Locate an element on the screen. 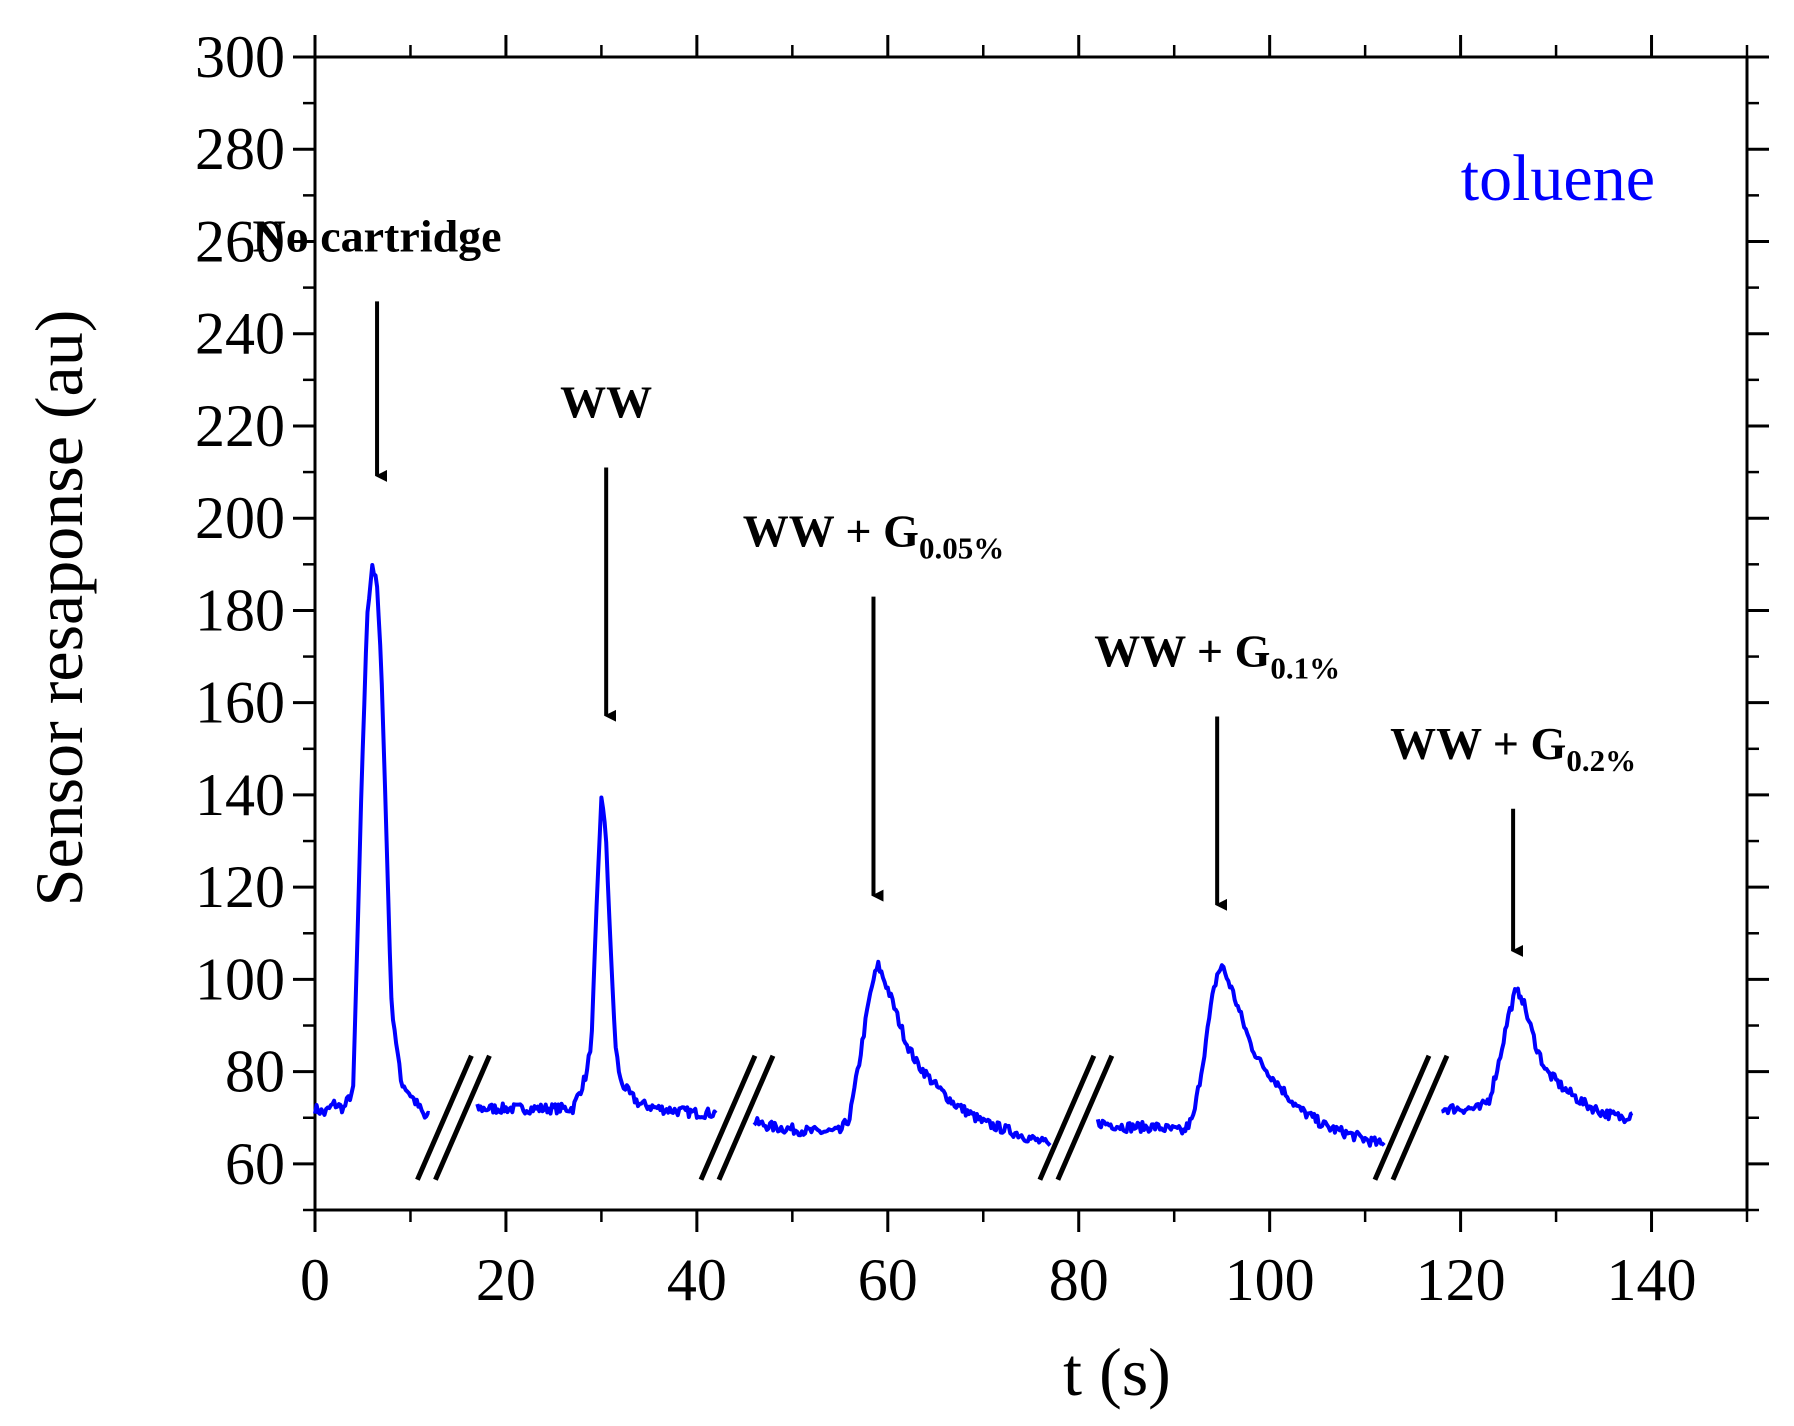 The image size is (1794, 1426). y-tick-label: 260 is located at coordinates (240, 241).